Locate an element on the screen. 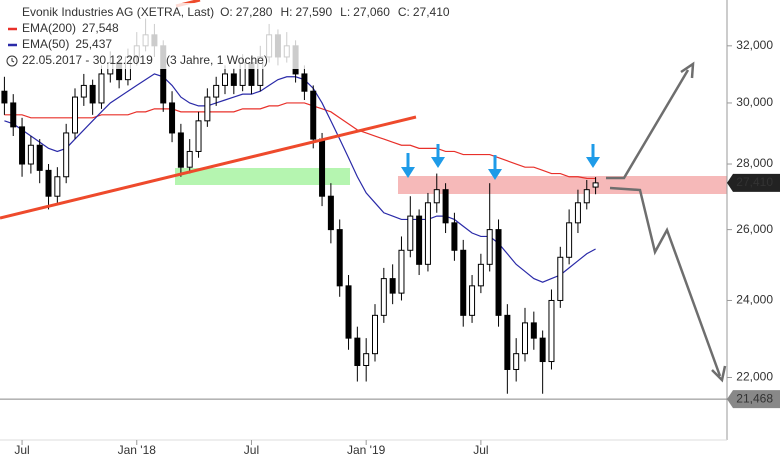  period: (3 Jahre, 1 Woche) is located at coordinates (217, 60).